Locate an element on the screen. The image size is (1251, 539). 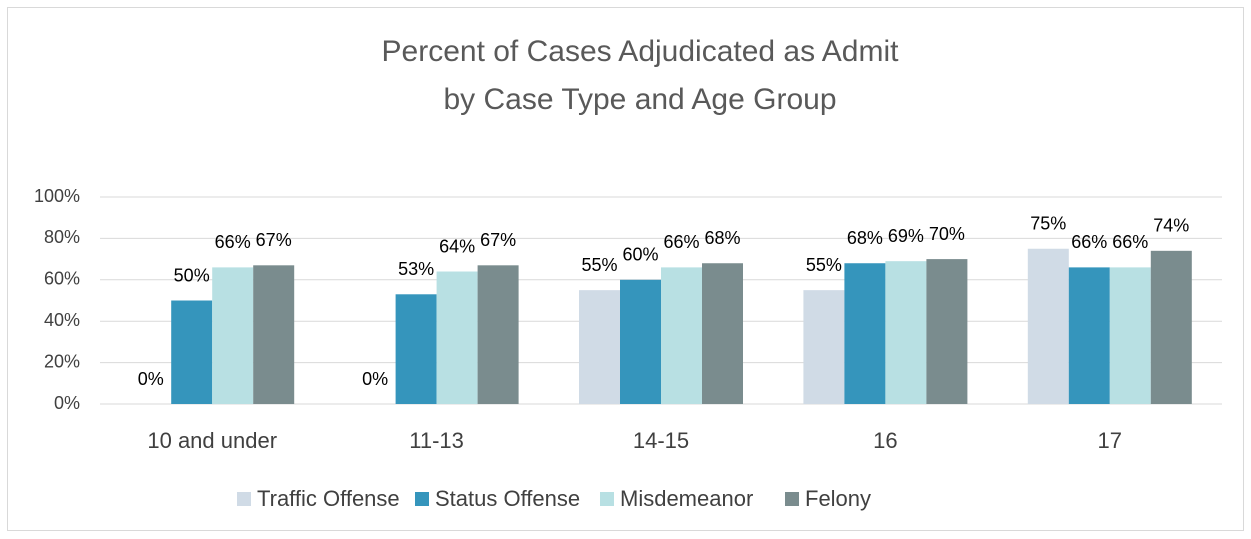
x-tick-label: 17 is located at coordinates (1110, 440).